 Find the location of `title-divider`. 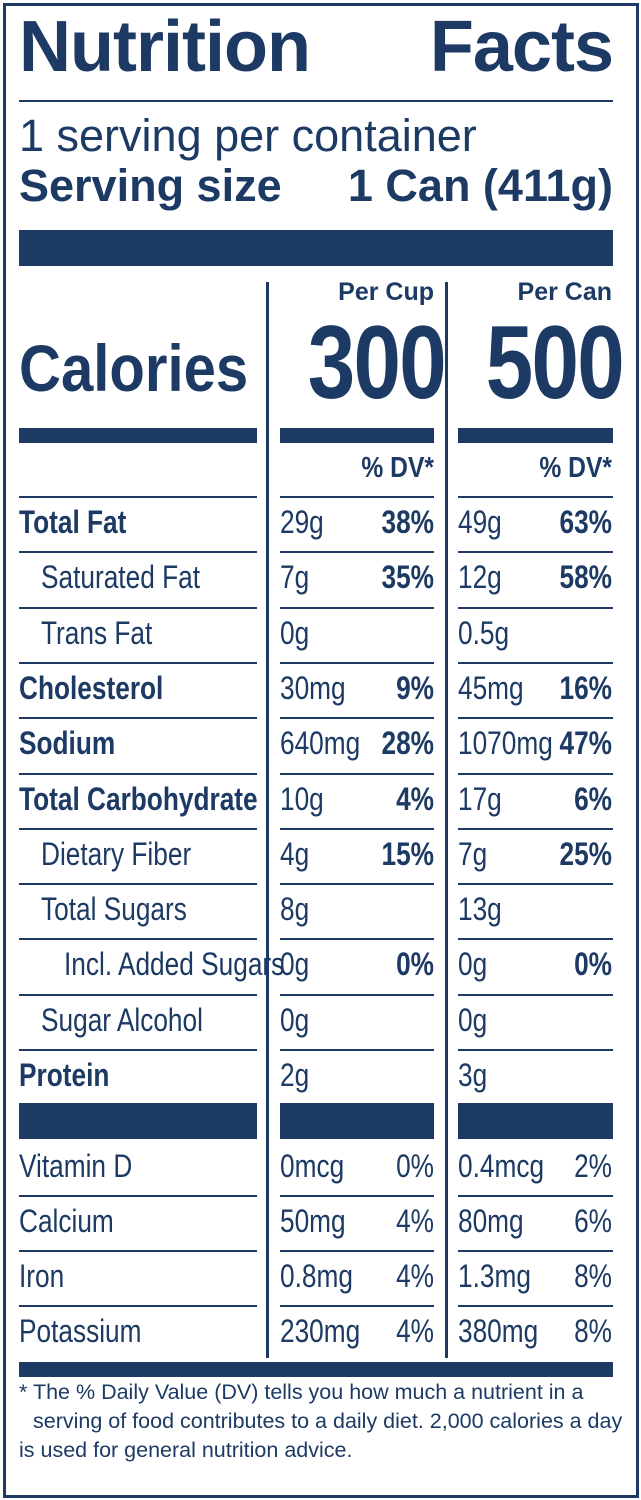

title-divider is located at coordinates (316, 101).